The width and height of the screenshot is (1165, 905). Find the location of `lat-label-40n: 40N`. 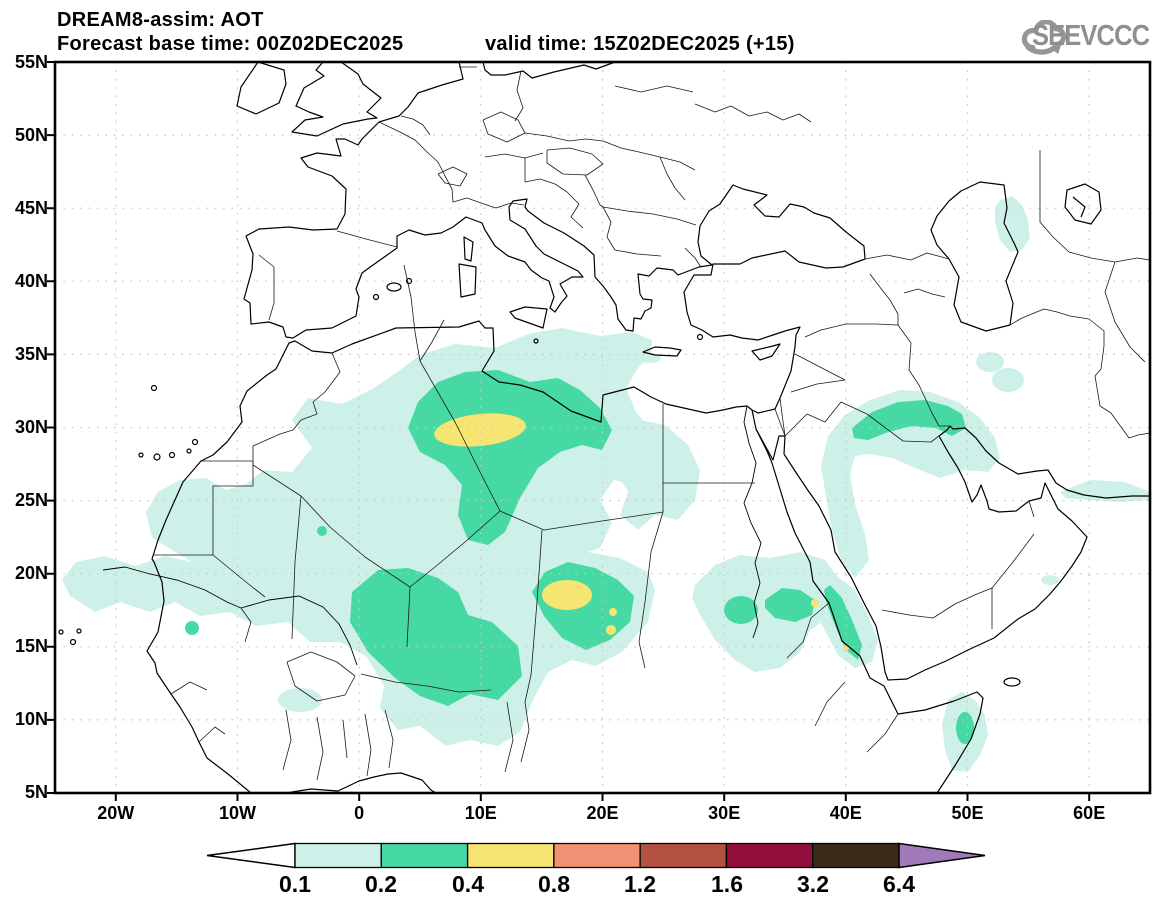

lat-label-40n: 40N is located at coordinates (31, 281).